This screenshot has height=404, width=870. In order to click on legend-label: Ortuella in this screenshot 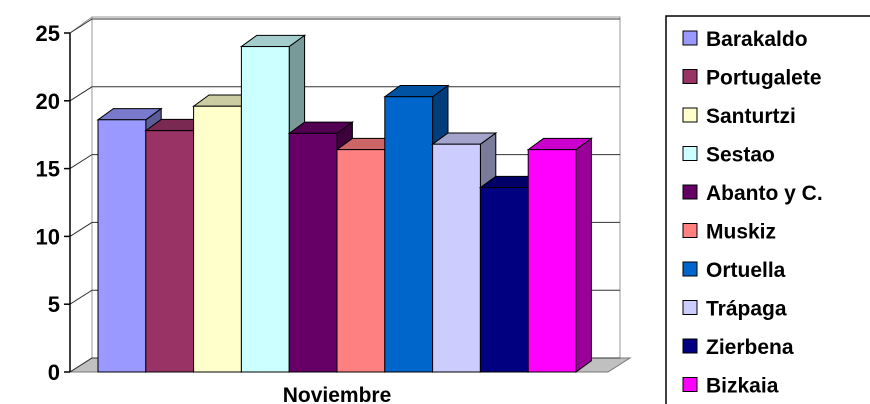, I will do `click(746, 270)`.